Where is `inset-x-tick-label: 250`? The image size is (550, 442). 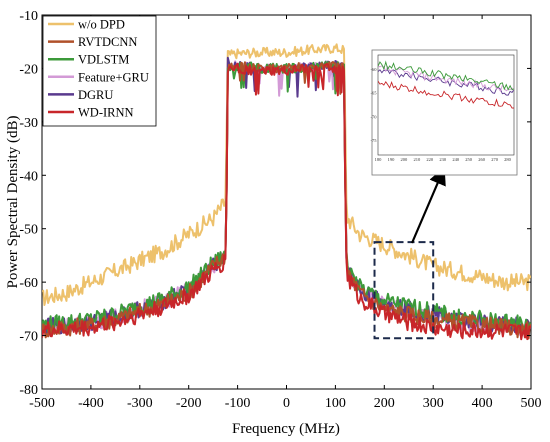 inset-x-tick-label: 250 is located at coordinates (469, 159).